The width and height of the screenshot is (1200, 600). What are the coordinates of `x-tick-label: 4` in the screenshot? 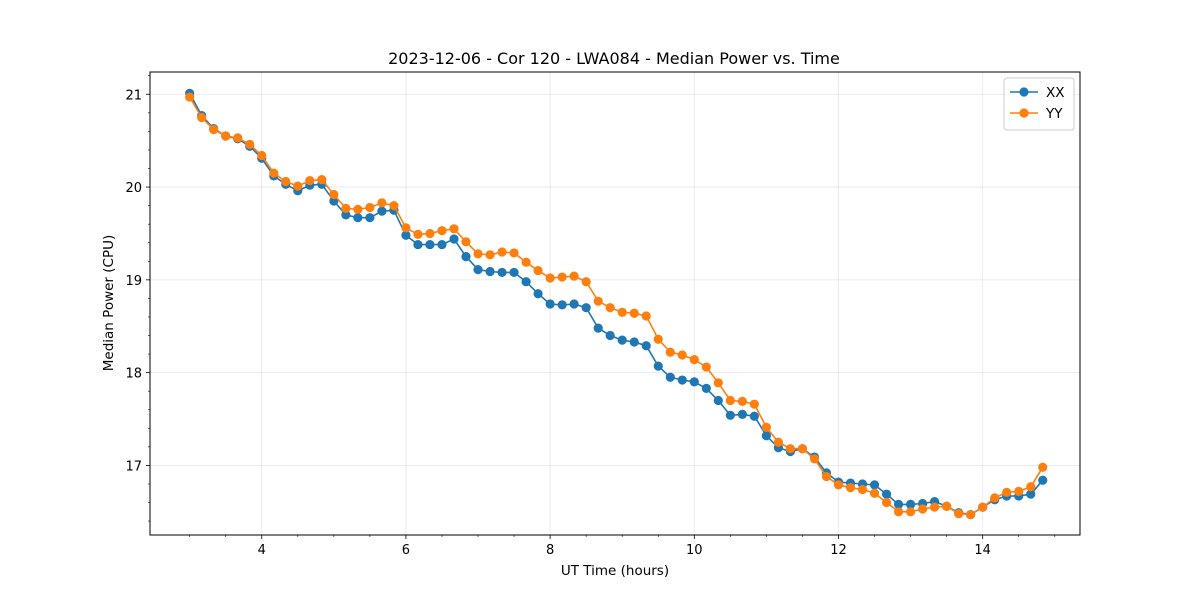 It's located at (262, 550).